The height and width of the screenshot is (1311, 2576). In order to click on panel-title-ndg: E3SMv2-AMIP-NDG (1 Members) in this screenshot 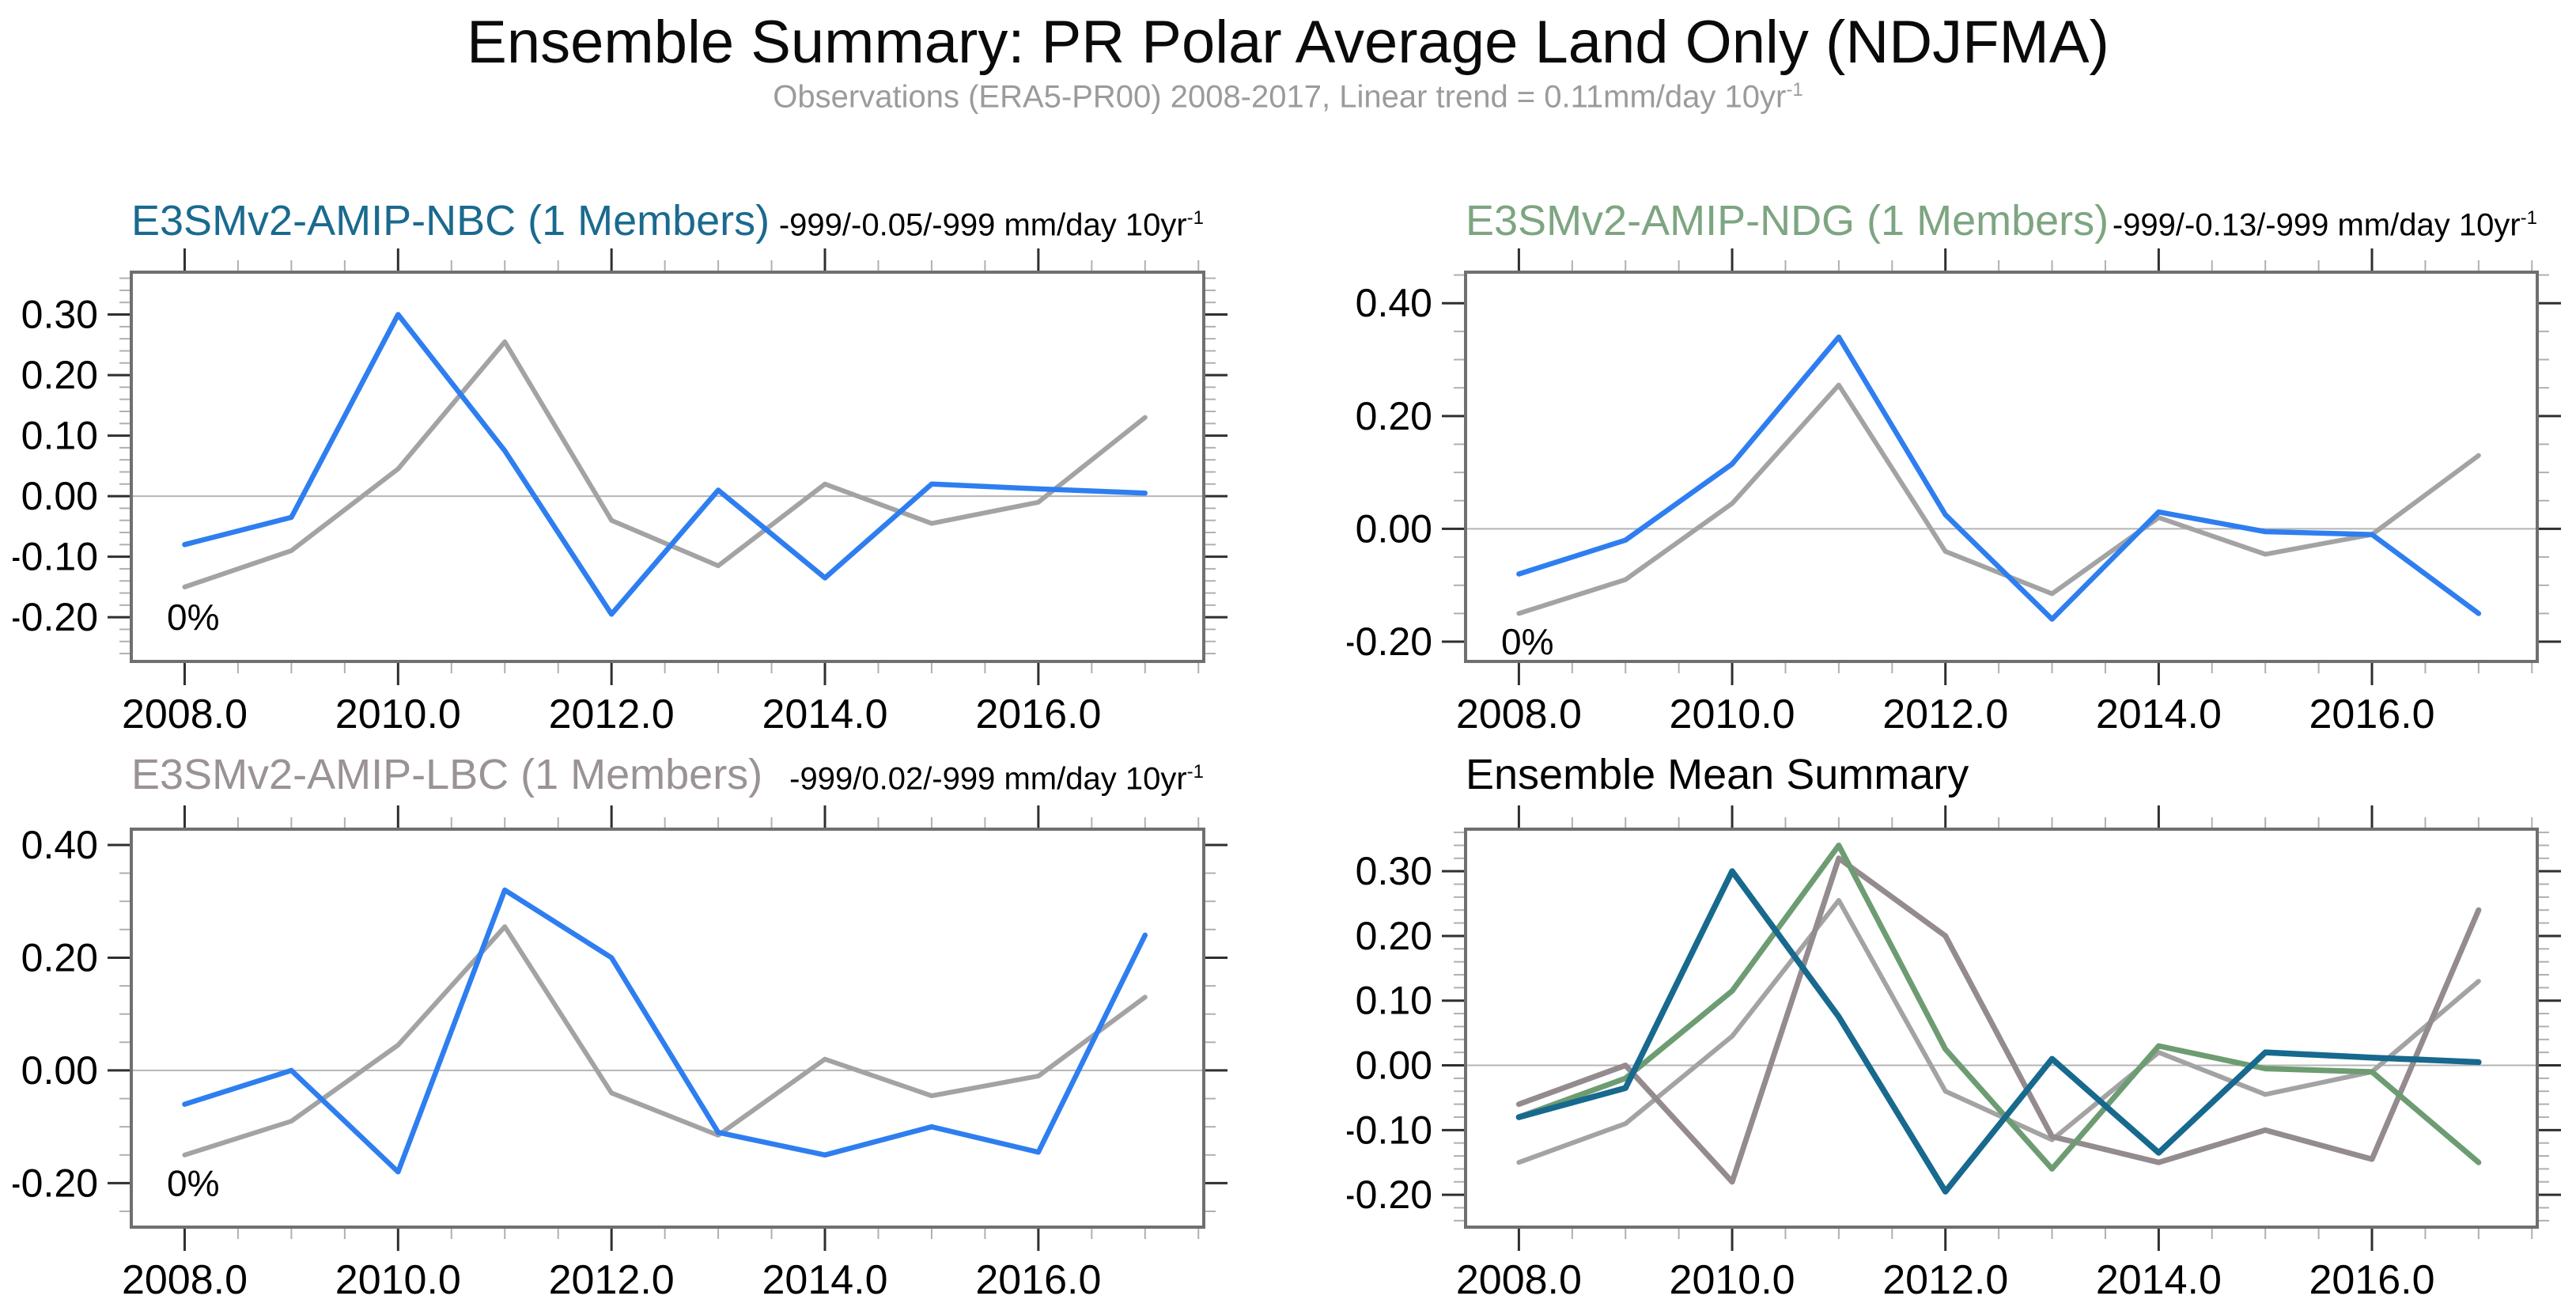, I will do `click(1788, 220)`.